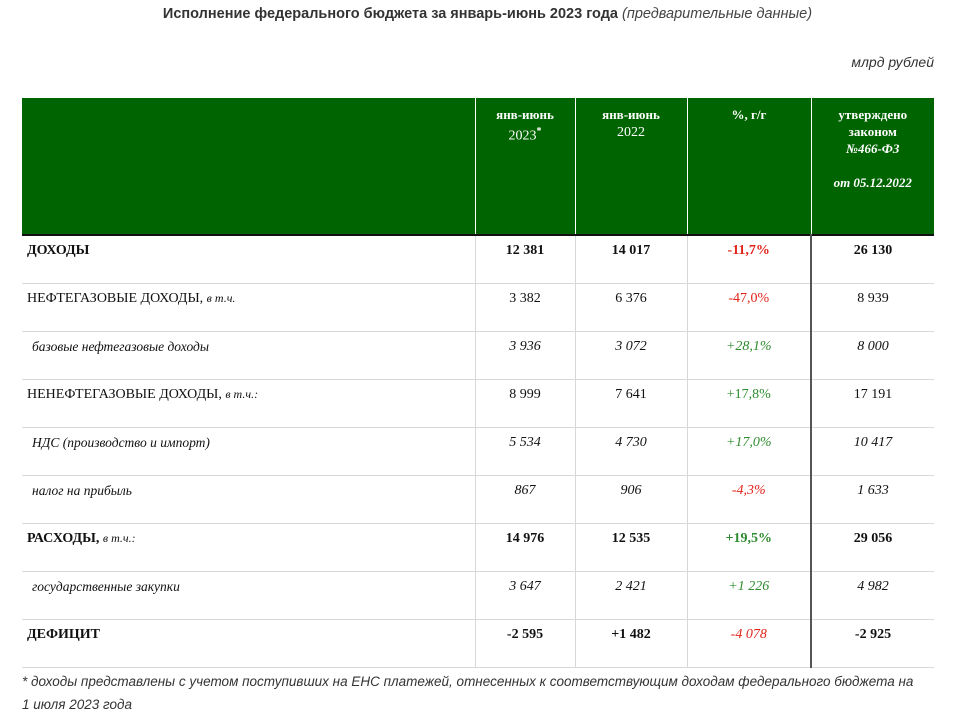 The height and width of the screenshot is (717, 975). I want to click on header-col-law-date: от 05.12.2022, so click(872, 182).